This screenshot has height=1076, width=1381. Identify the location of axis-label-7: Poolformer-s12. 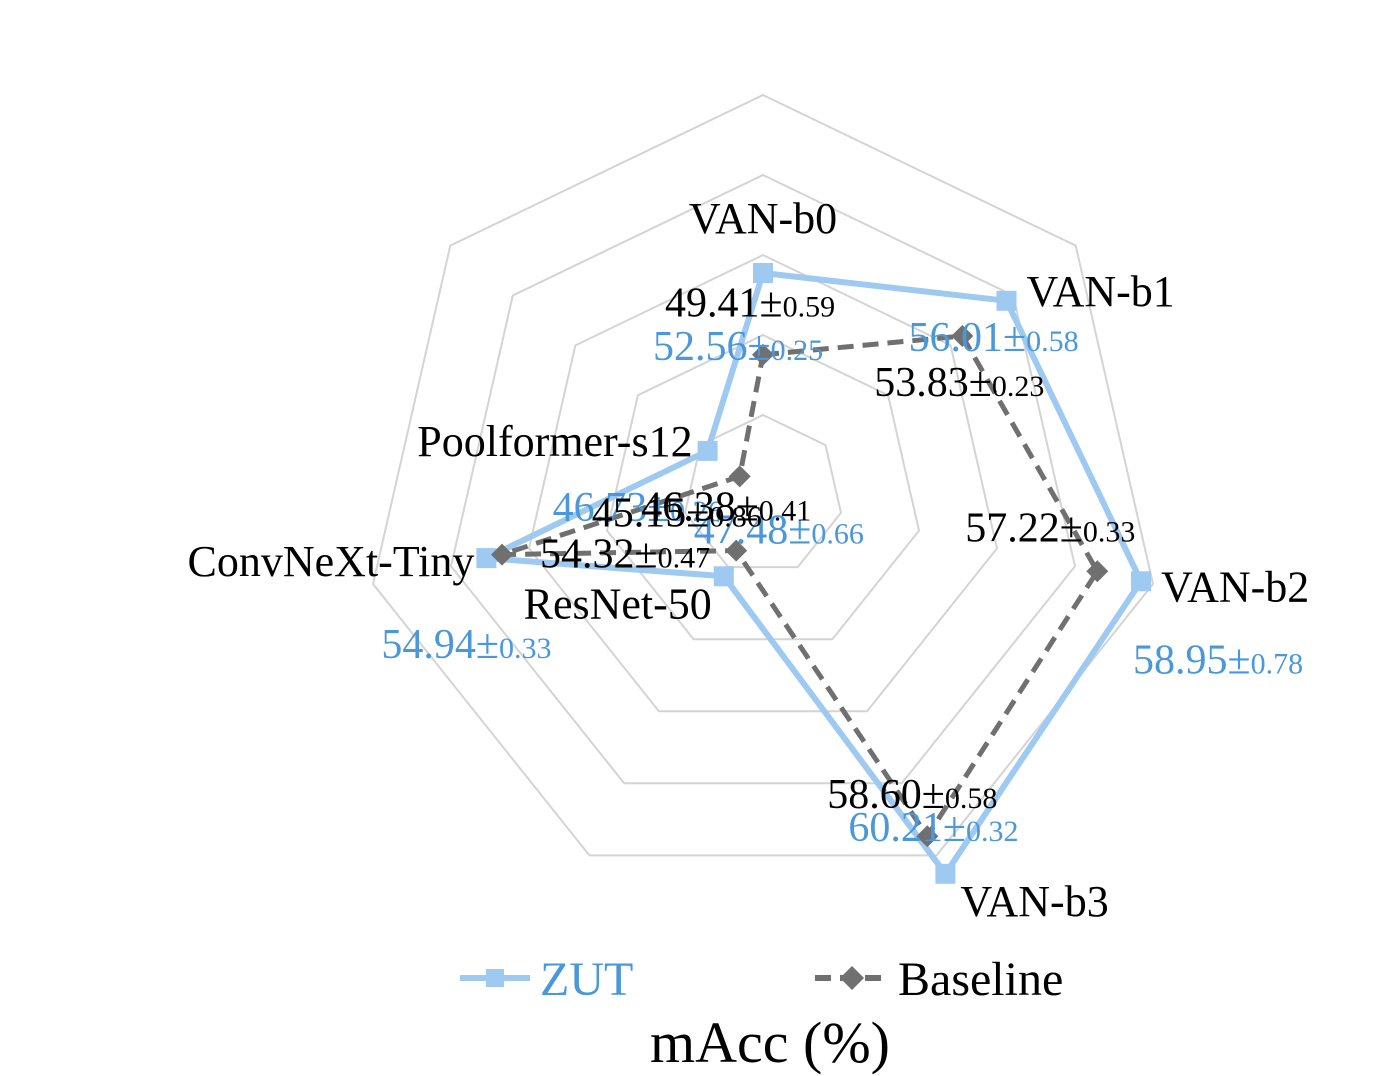
(554, 441).